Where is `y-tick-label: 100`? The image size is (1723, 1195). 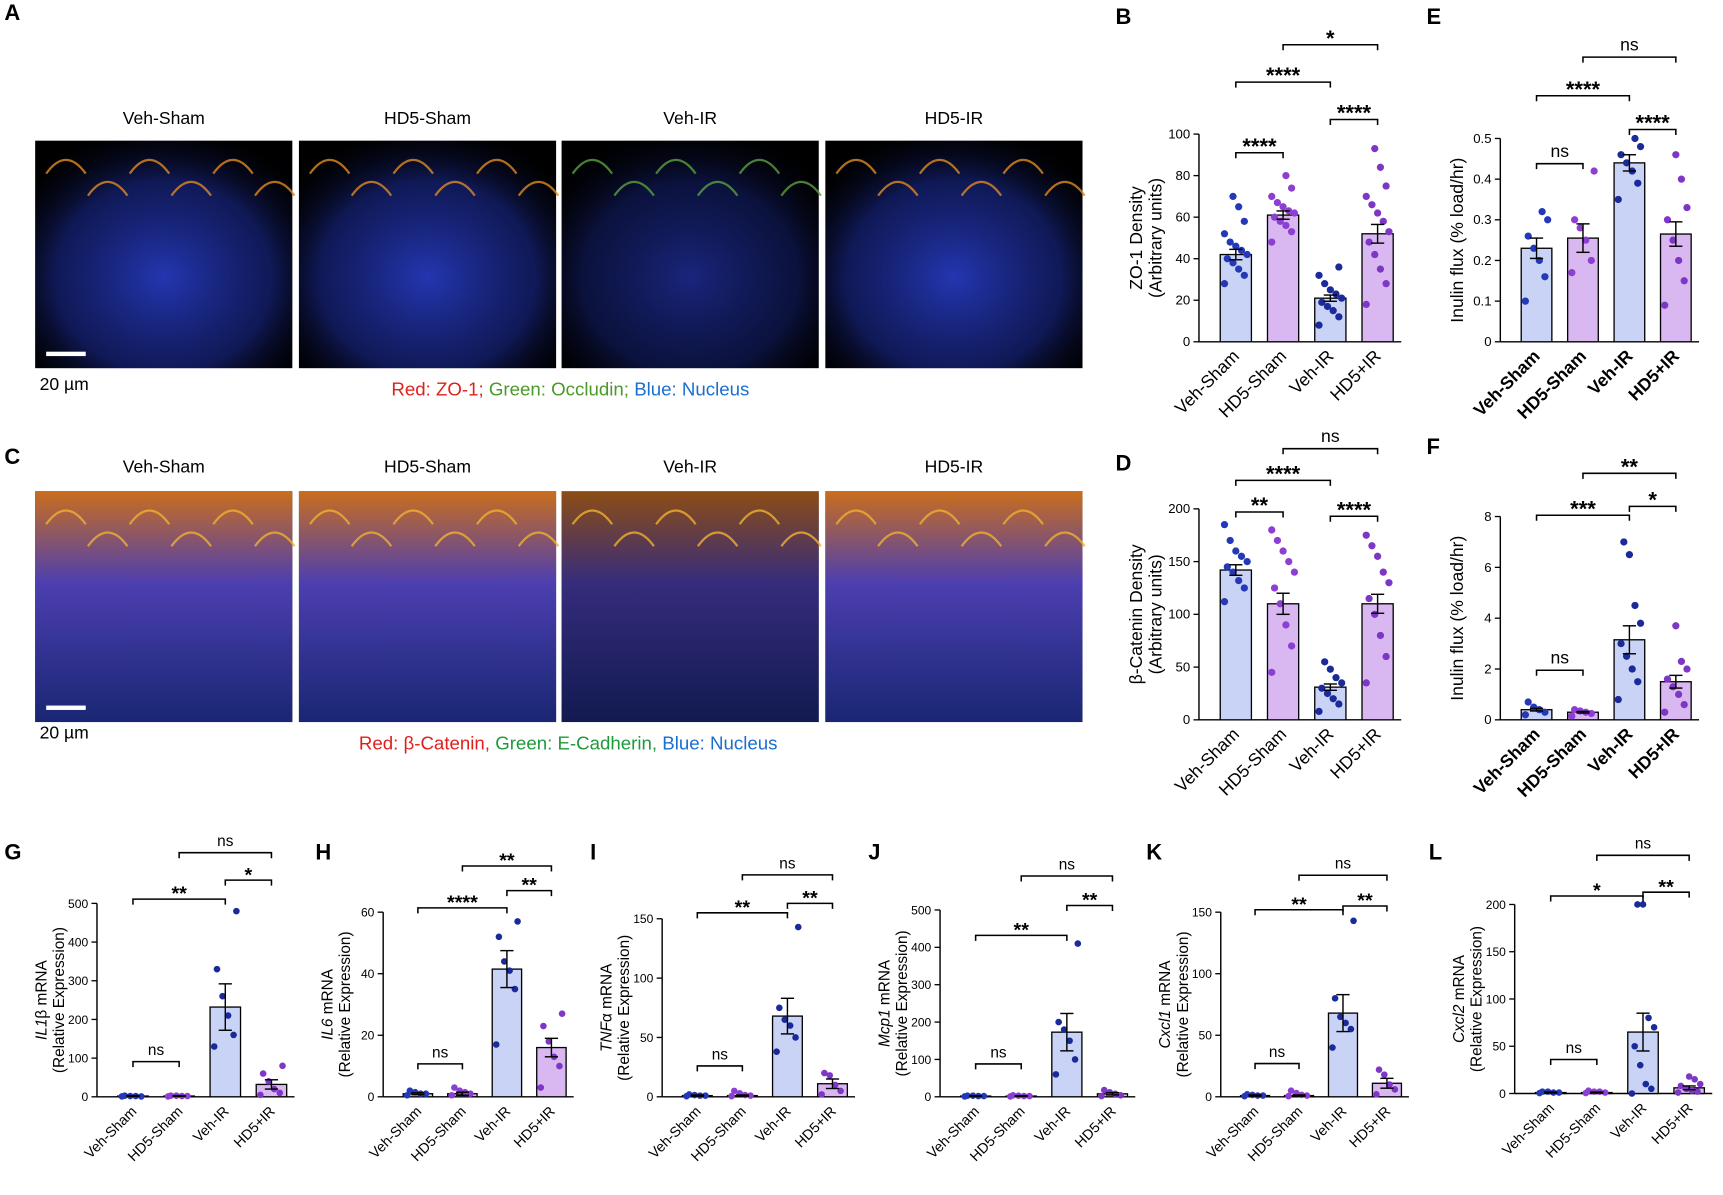 y-tick-label: 100 is located at coordinates (1202, 974).